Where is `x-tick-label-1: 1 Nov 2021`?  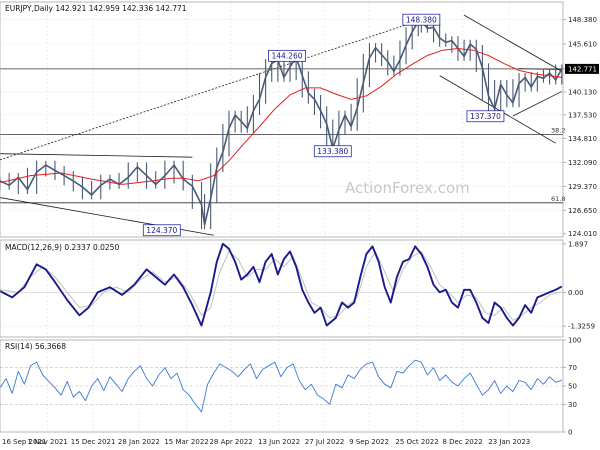
x-tick-label-1: 1 Nov 2021 is located at coordinates (47, 442).